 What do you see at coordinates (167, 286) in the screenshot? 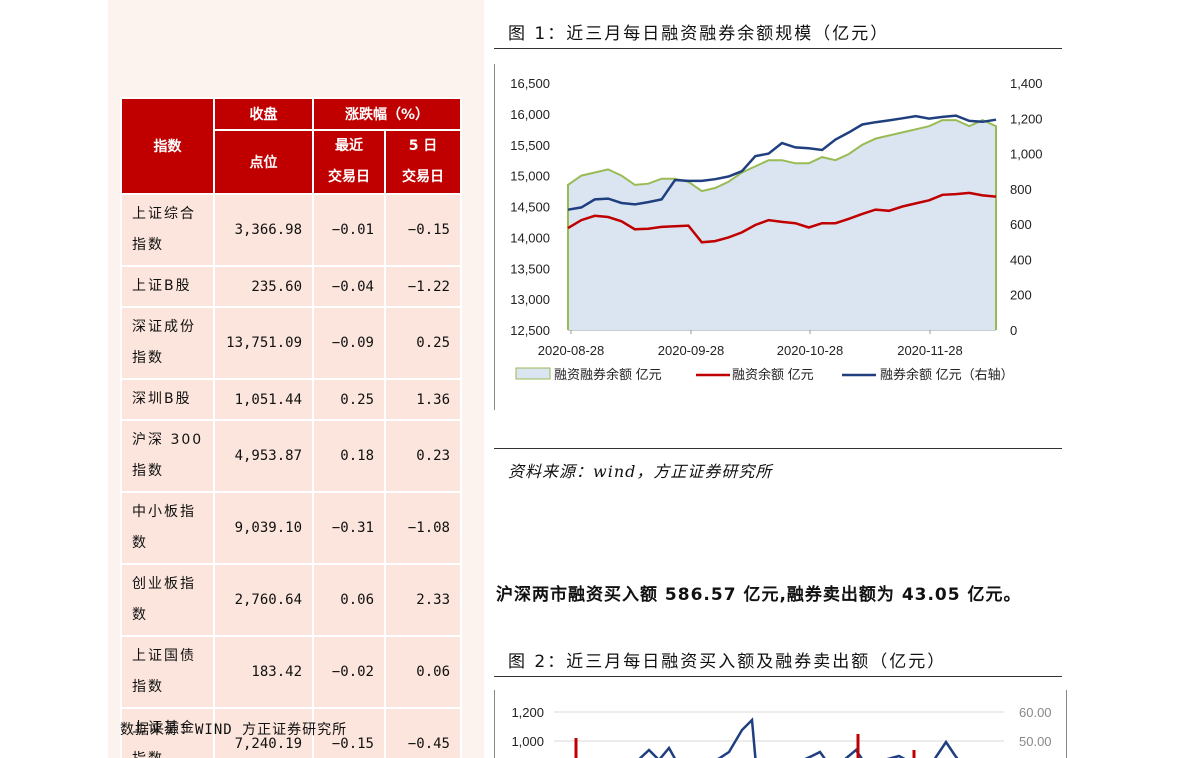
I see `row-name: 上证B股` at bounding box center [167, 286].